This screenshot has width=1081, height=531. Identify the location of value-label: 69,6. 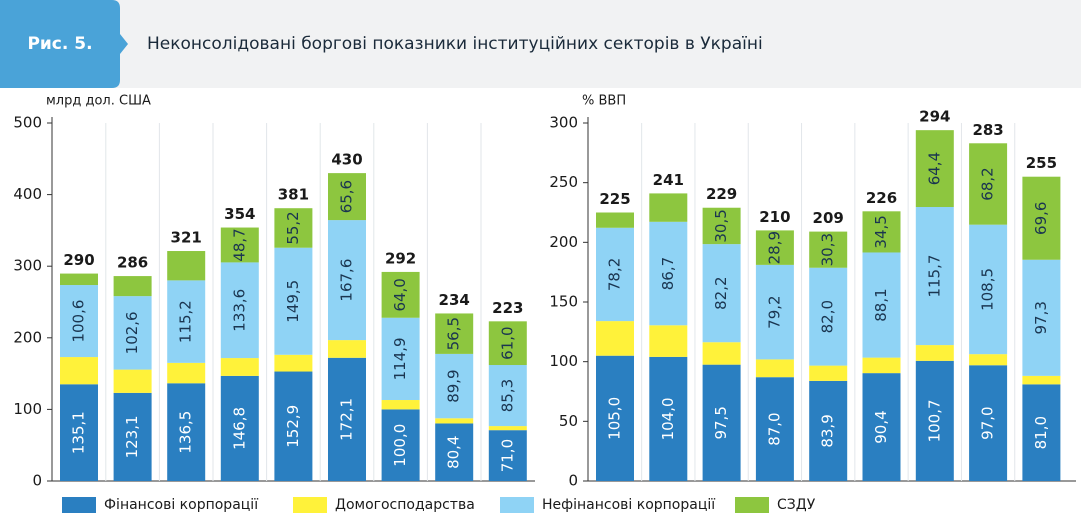
(1041, 218).